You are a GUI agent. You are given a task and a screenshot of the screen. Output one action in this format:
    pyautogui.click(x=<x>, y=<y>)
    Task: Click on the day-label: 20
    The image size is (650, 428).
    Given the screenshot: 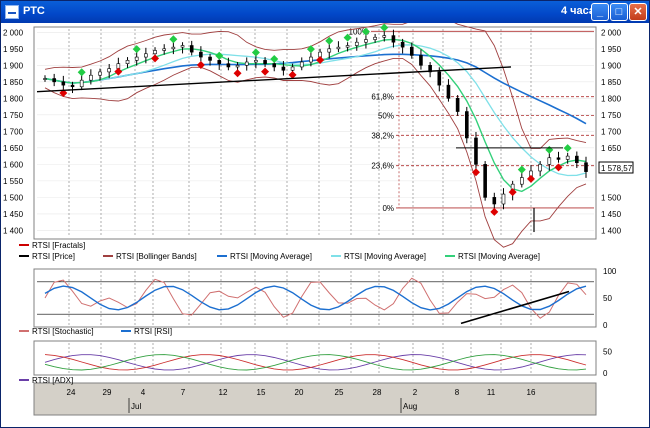 What is the action you would take?
    pyautogui.click(x=299, y=392)
    